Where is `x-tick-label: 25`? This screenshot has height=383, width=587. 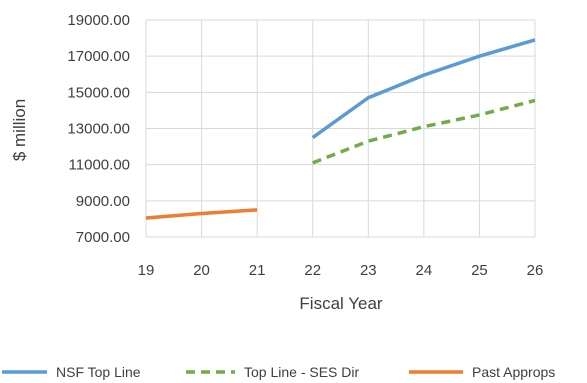 x-tick-label: 25 is located at coordinates (479, 270).